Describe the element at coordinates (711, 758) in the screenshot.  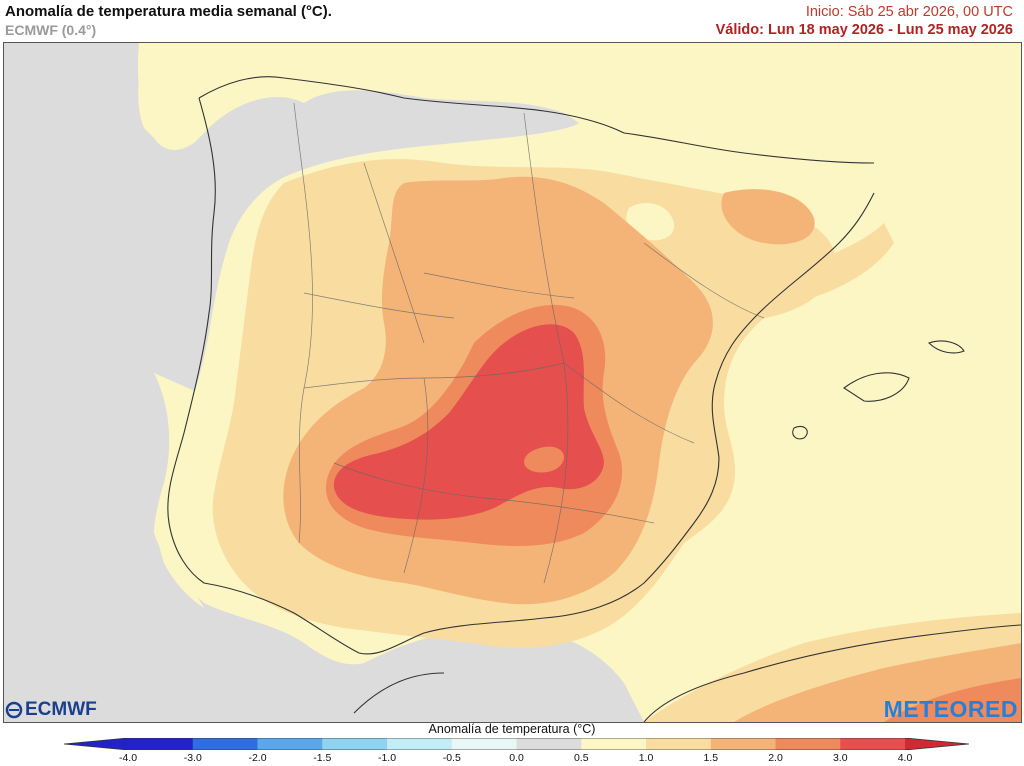
I see `colorbar-tick-label: 1.5` at that location.